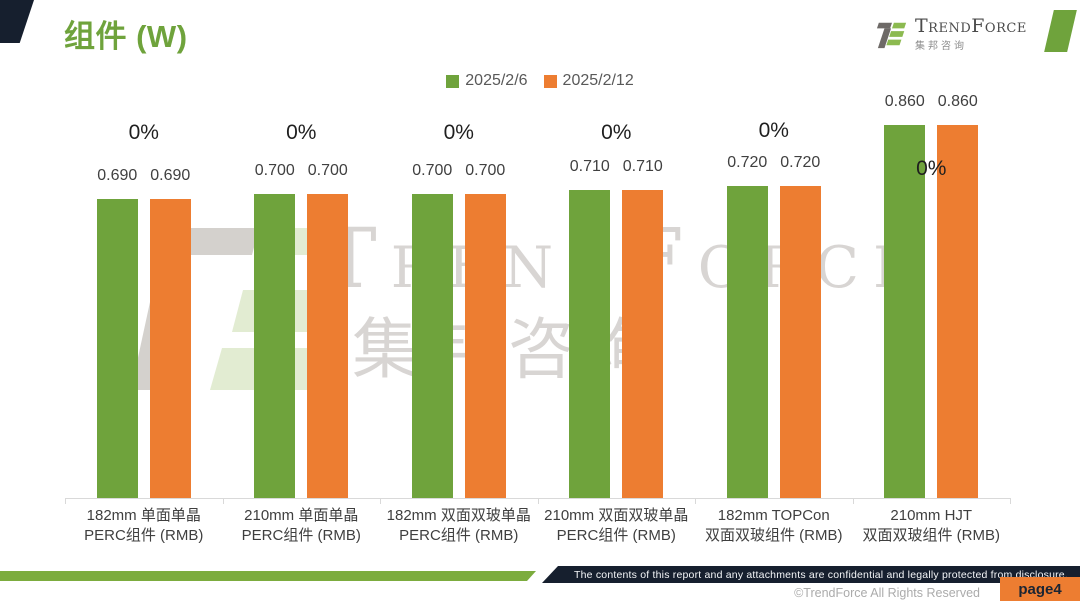  I want to click on footer-green-bar, so click(268, 576).